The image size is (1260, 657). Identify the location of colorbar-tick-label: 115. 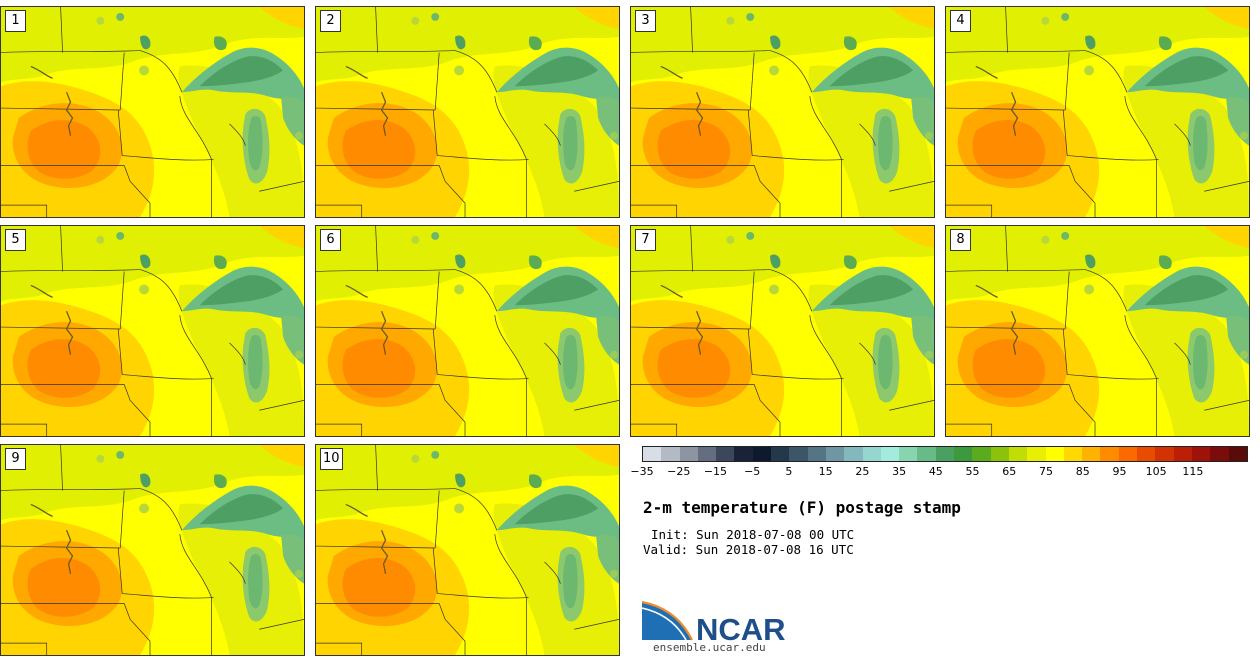
(1193, 471).